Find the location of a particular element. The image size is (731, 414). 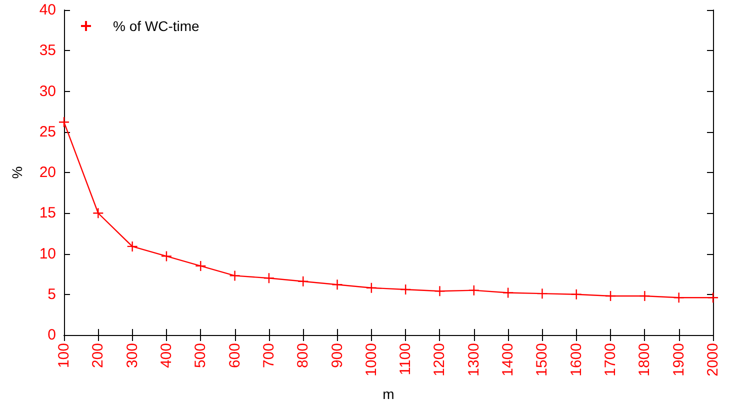

x-tick-label: 1100 is located at coordinates (405, 359).